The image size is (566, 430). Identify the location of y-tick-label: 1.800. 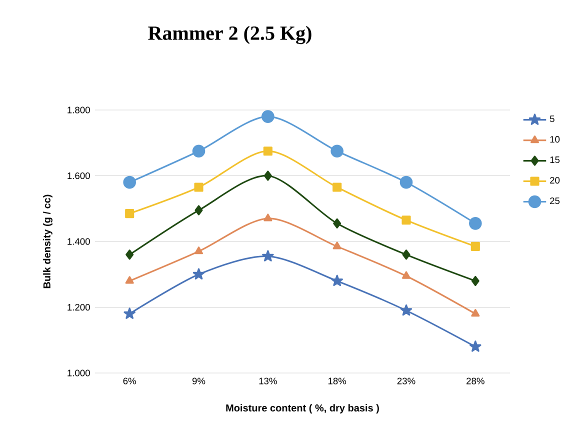
(79, 110).